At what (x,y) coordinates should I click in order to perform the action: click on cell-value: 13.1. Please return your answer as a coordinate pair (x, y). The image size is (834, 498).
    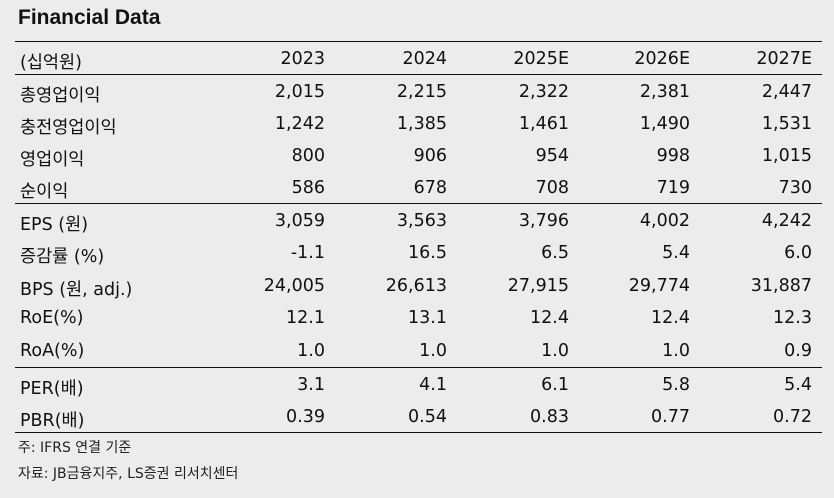
    Looking at the image, I should click on (427, 318).